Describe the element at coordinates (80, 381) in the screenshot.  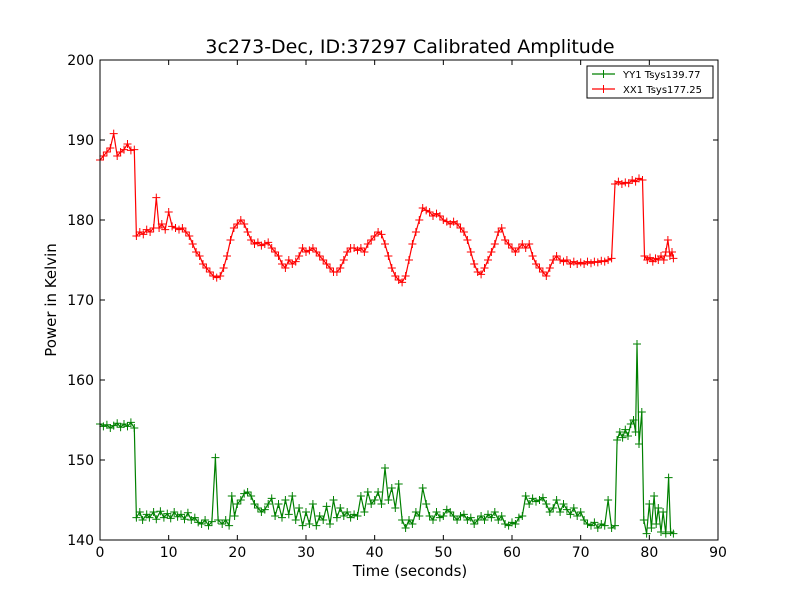
I see `y-tick-label: 160` at that location.